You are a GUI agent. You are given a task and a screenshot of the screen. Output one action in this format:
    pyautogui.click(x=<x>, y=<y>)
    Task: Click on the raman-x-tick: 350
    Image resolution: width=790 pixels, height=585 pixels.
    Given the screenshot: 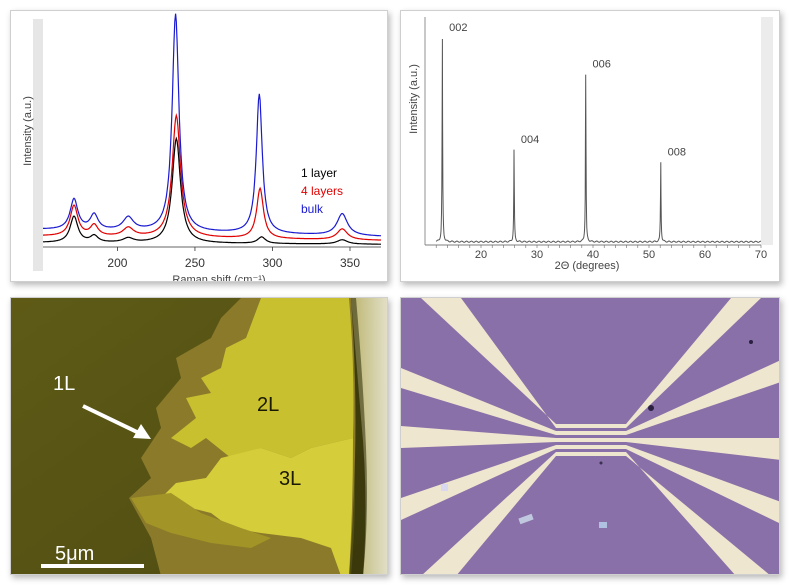 What is the action you would take?
    pyautogui.click(x=350, y=263)
    